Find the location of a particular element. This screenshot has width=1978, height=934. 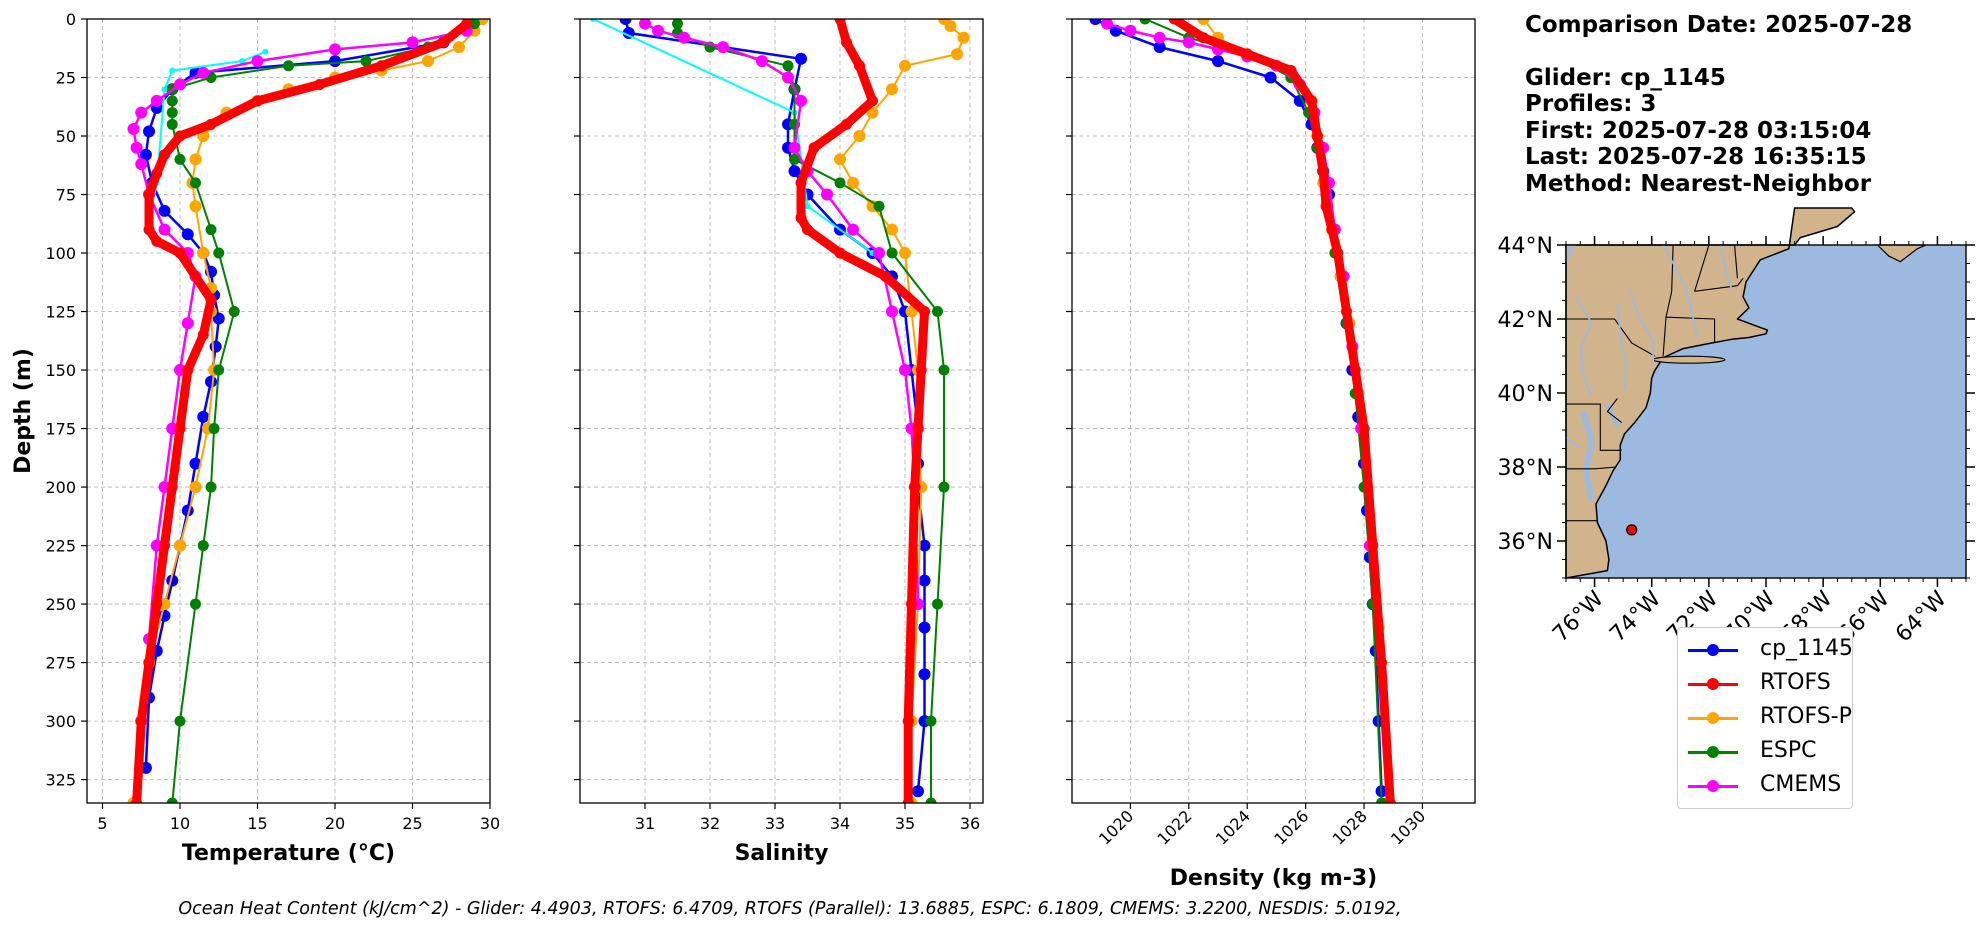

chesapeake-bay is located at coordinates (1587, 455).